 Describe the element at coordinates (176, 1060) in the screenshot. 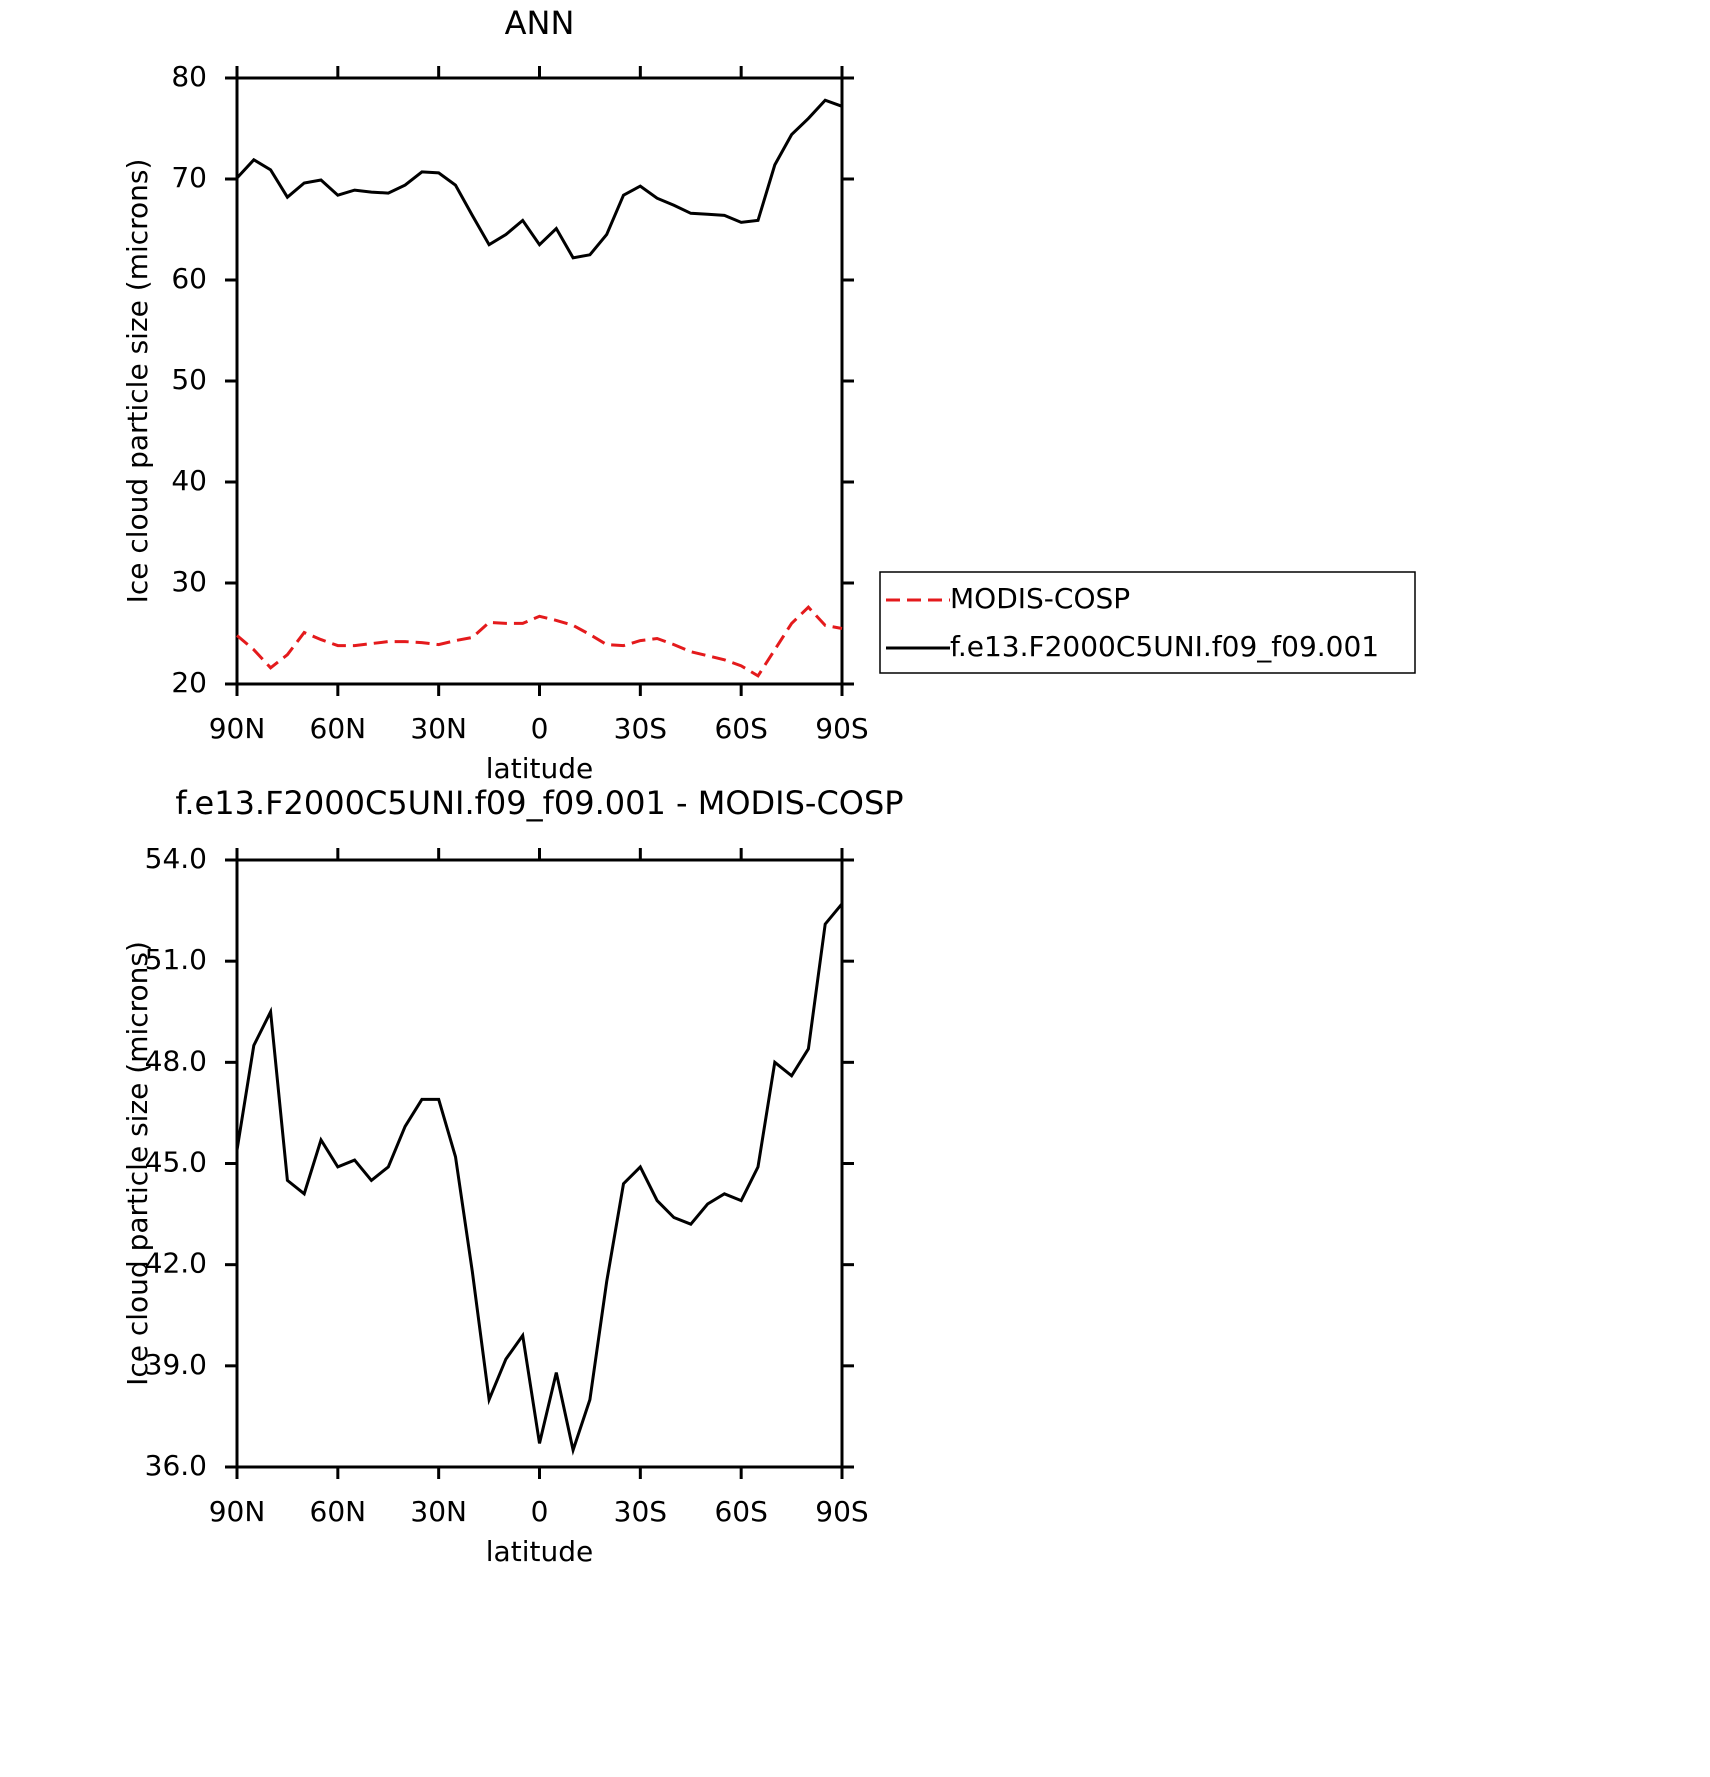

I see `y-tick-label: 48.0` at that location.